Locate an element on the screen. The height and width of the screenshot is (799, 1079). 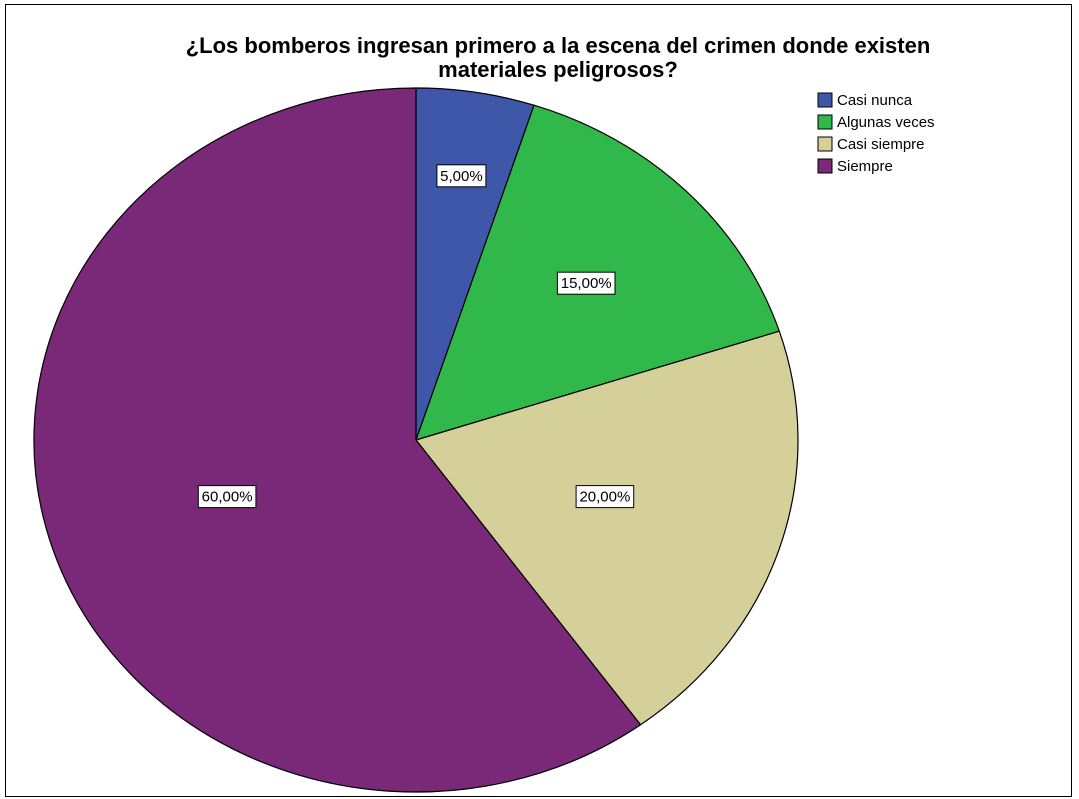
legend-item-siempre: Siempre is located at coordinates (855, 166).